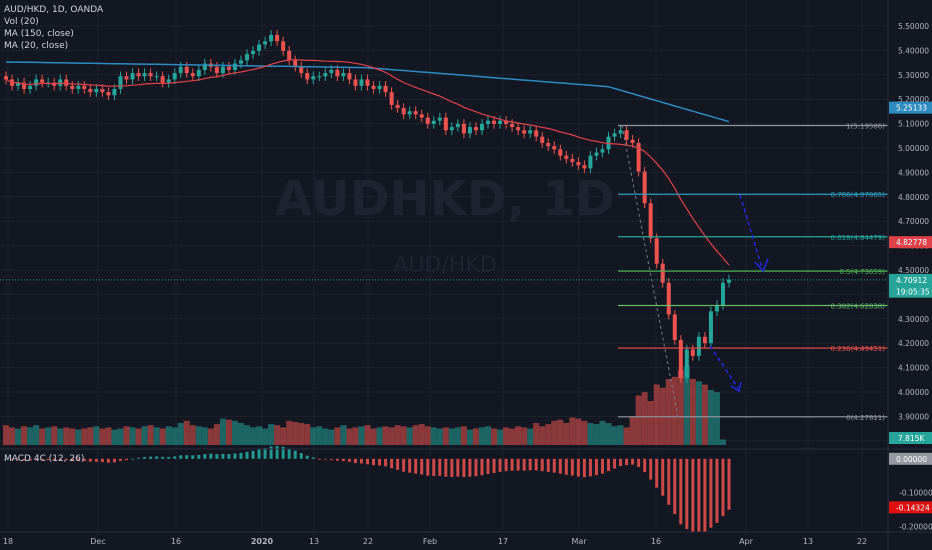 This screenshot has height=550, width=932. What do you see at coordinates (913, 26) in the screenshot?
I see `price-tick-label: 5.50000` at bounding box center [913, 26].